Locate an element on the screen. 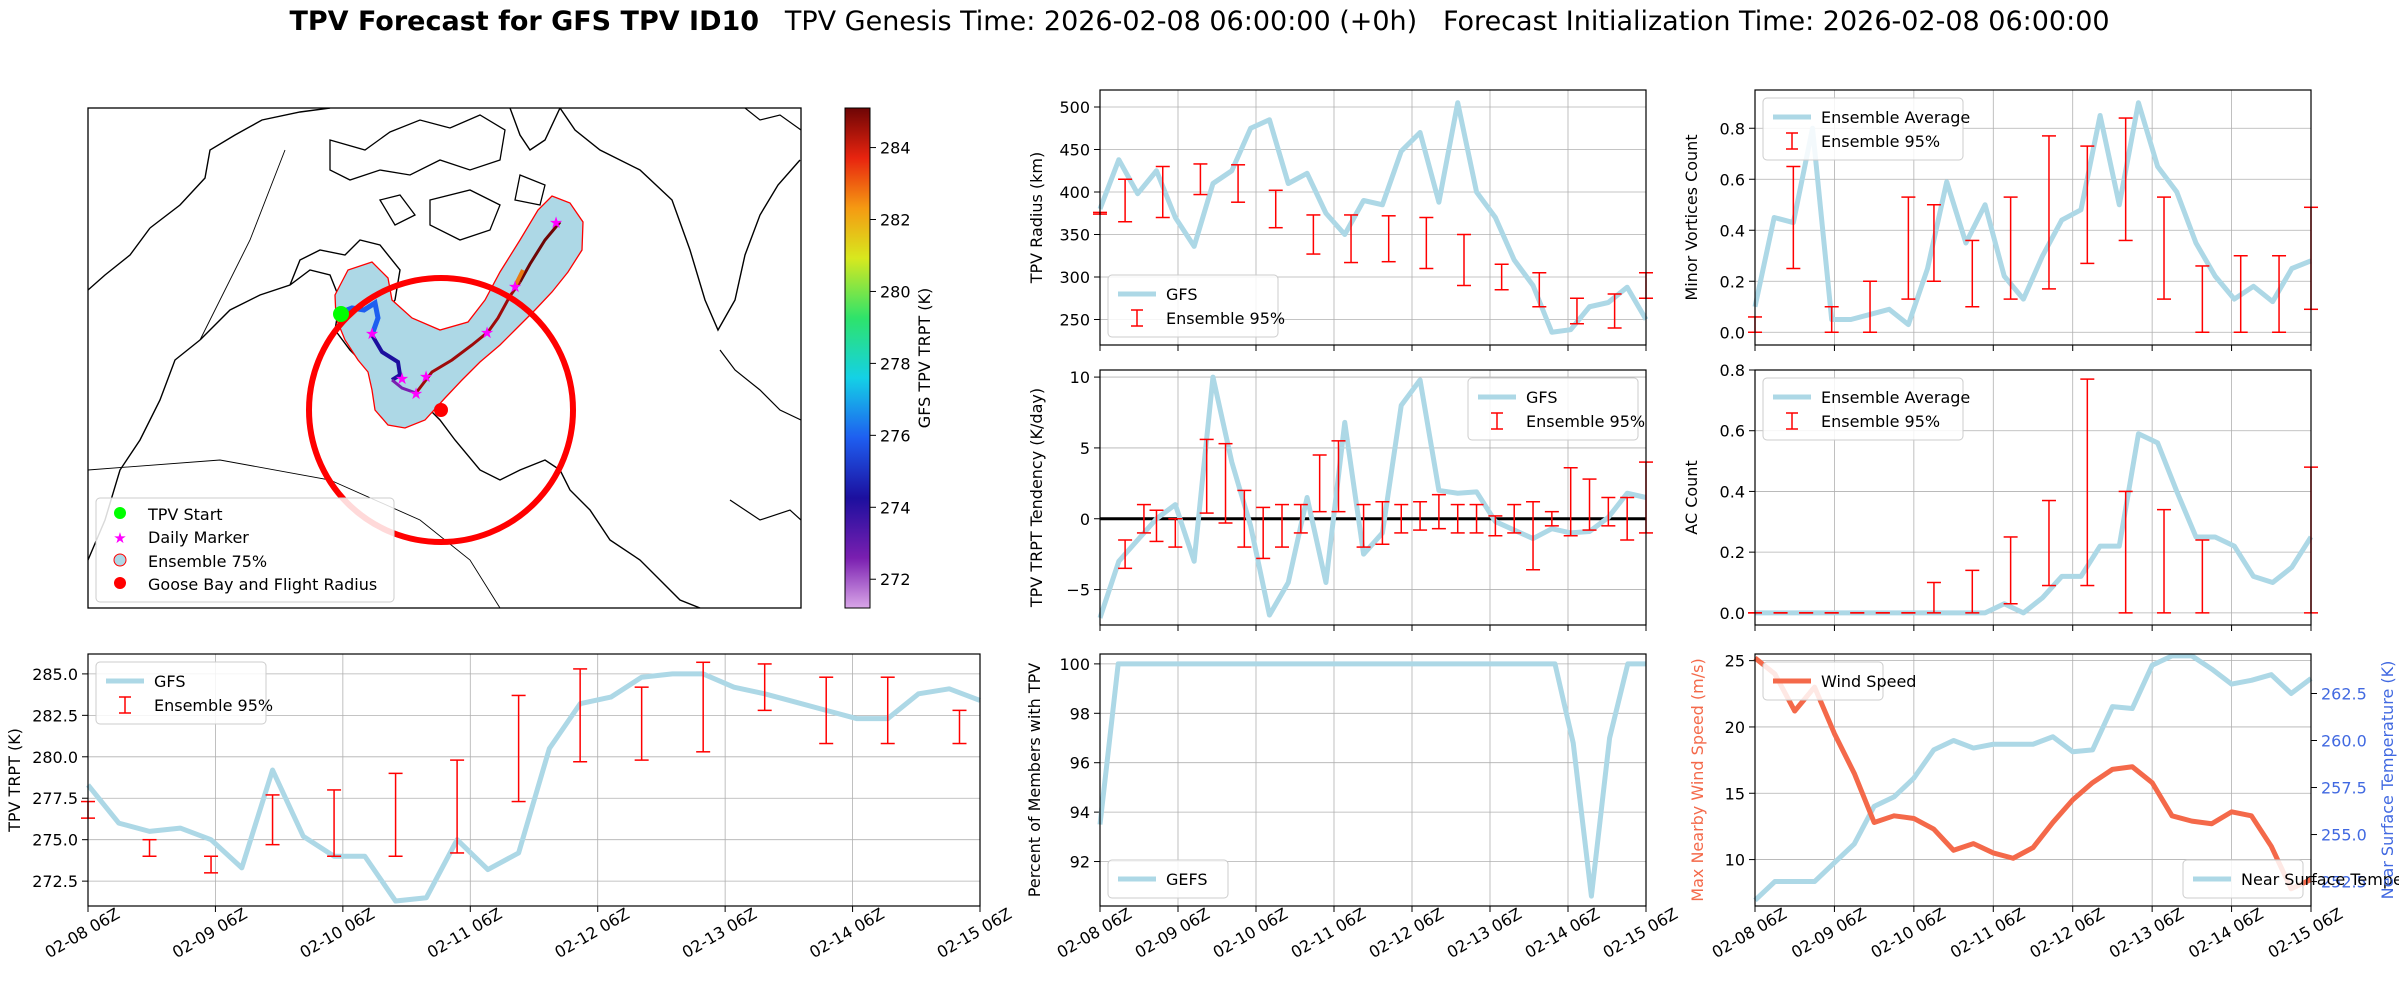  y-tick-label: 94 is located at coordinates (1080, 812).